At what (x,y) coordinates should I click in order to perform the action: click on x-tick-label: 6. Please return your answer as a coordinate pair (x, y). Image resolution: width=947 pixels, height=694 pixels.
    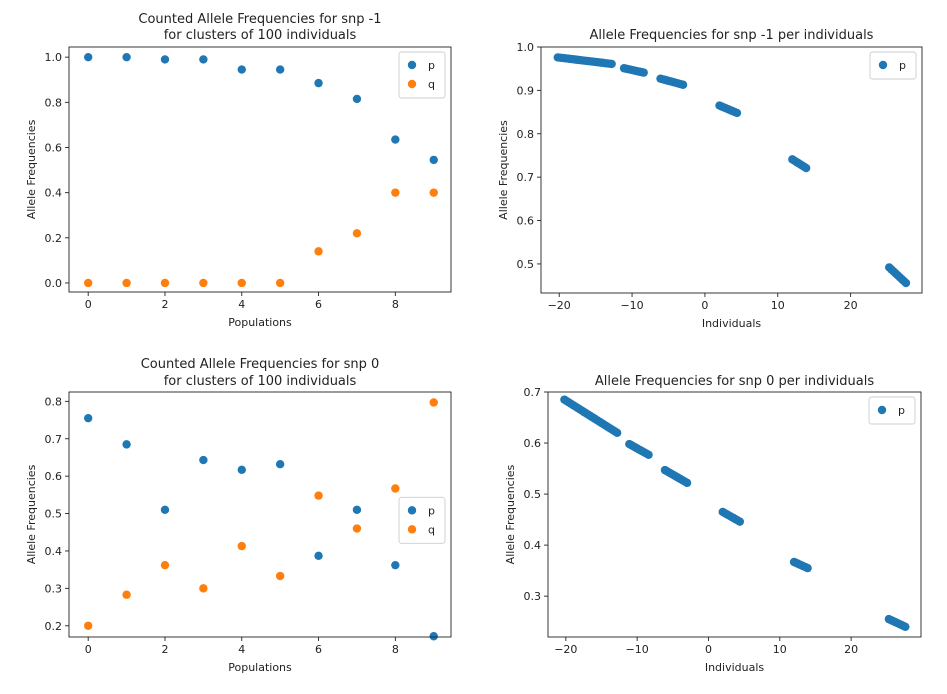
    Looking at the image, I should click on (318, 304).